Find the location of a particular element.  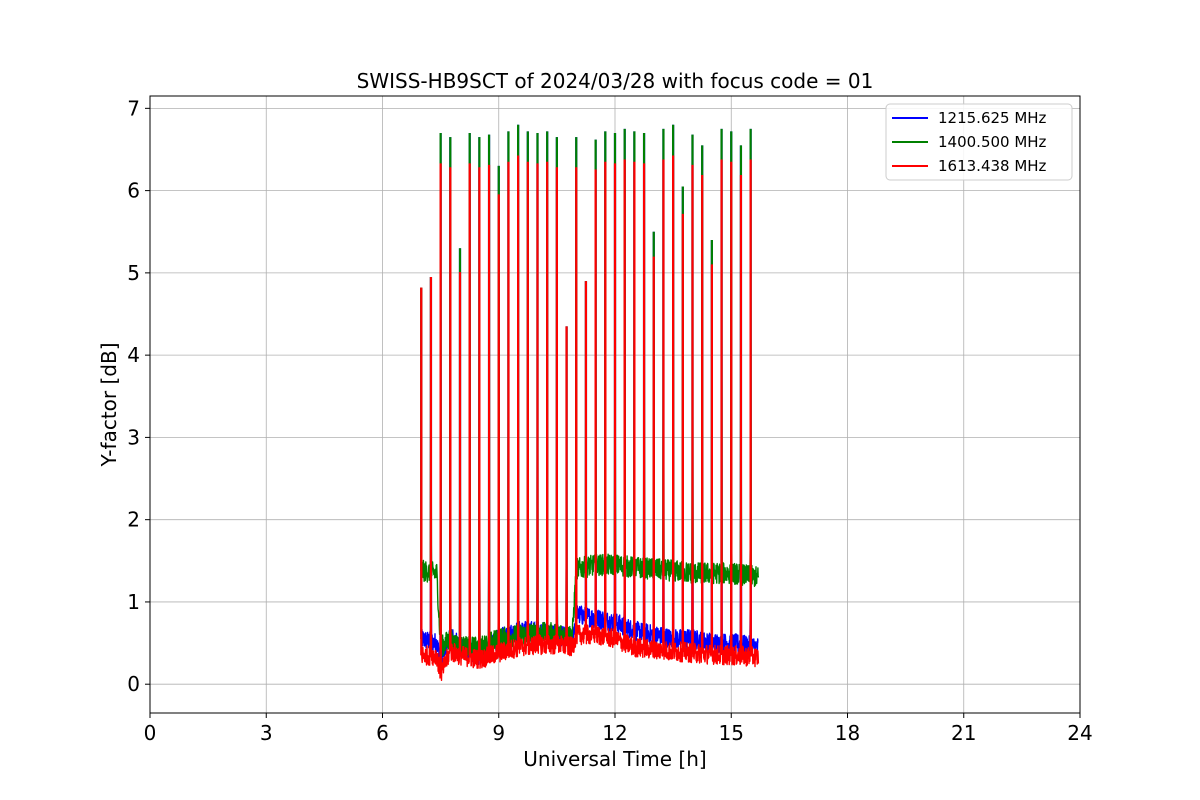

x-tick-label: 6 is located at coordinates (382, 733).